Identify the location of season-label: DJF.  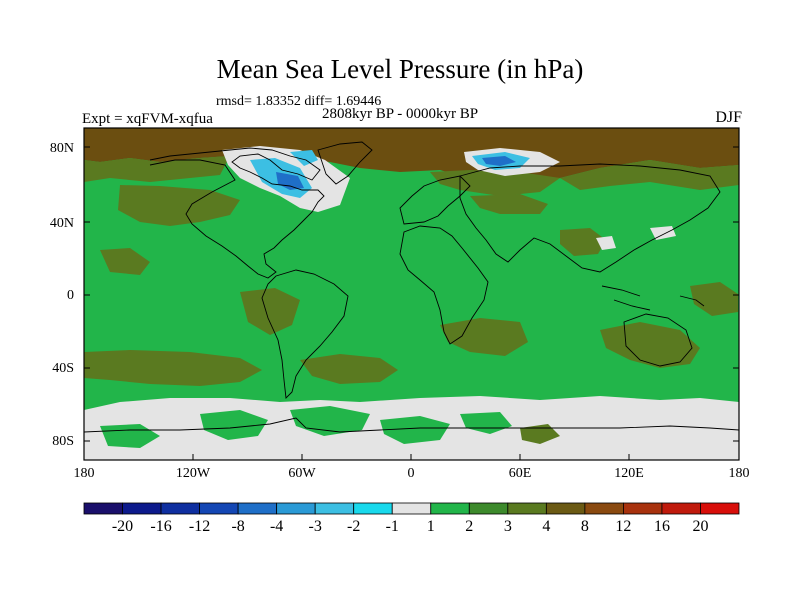
(728, 117).